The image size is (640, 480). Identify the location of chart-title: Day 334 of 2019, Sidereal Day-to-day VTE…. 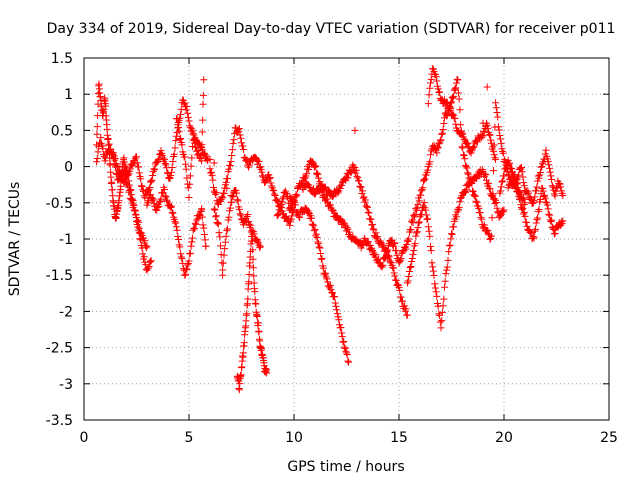
(331, 29).